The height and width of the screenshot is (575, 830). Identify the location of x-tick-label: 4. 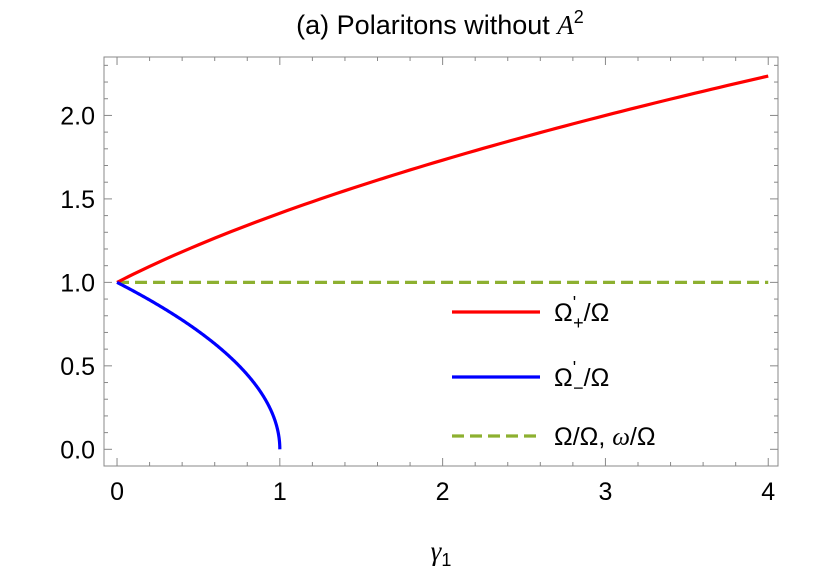
(768, 492).